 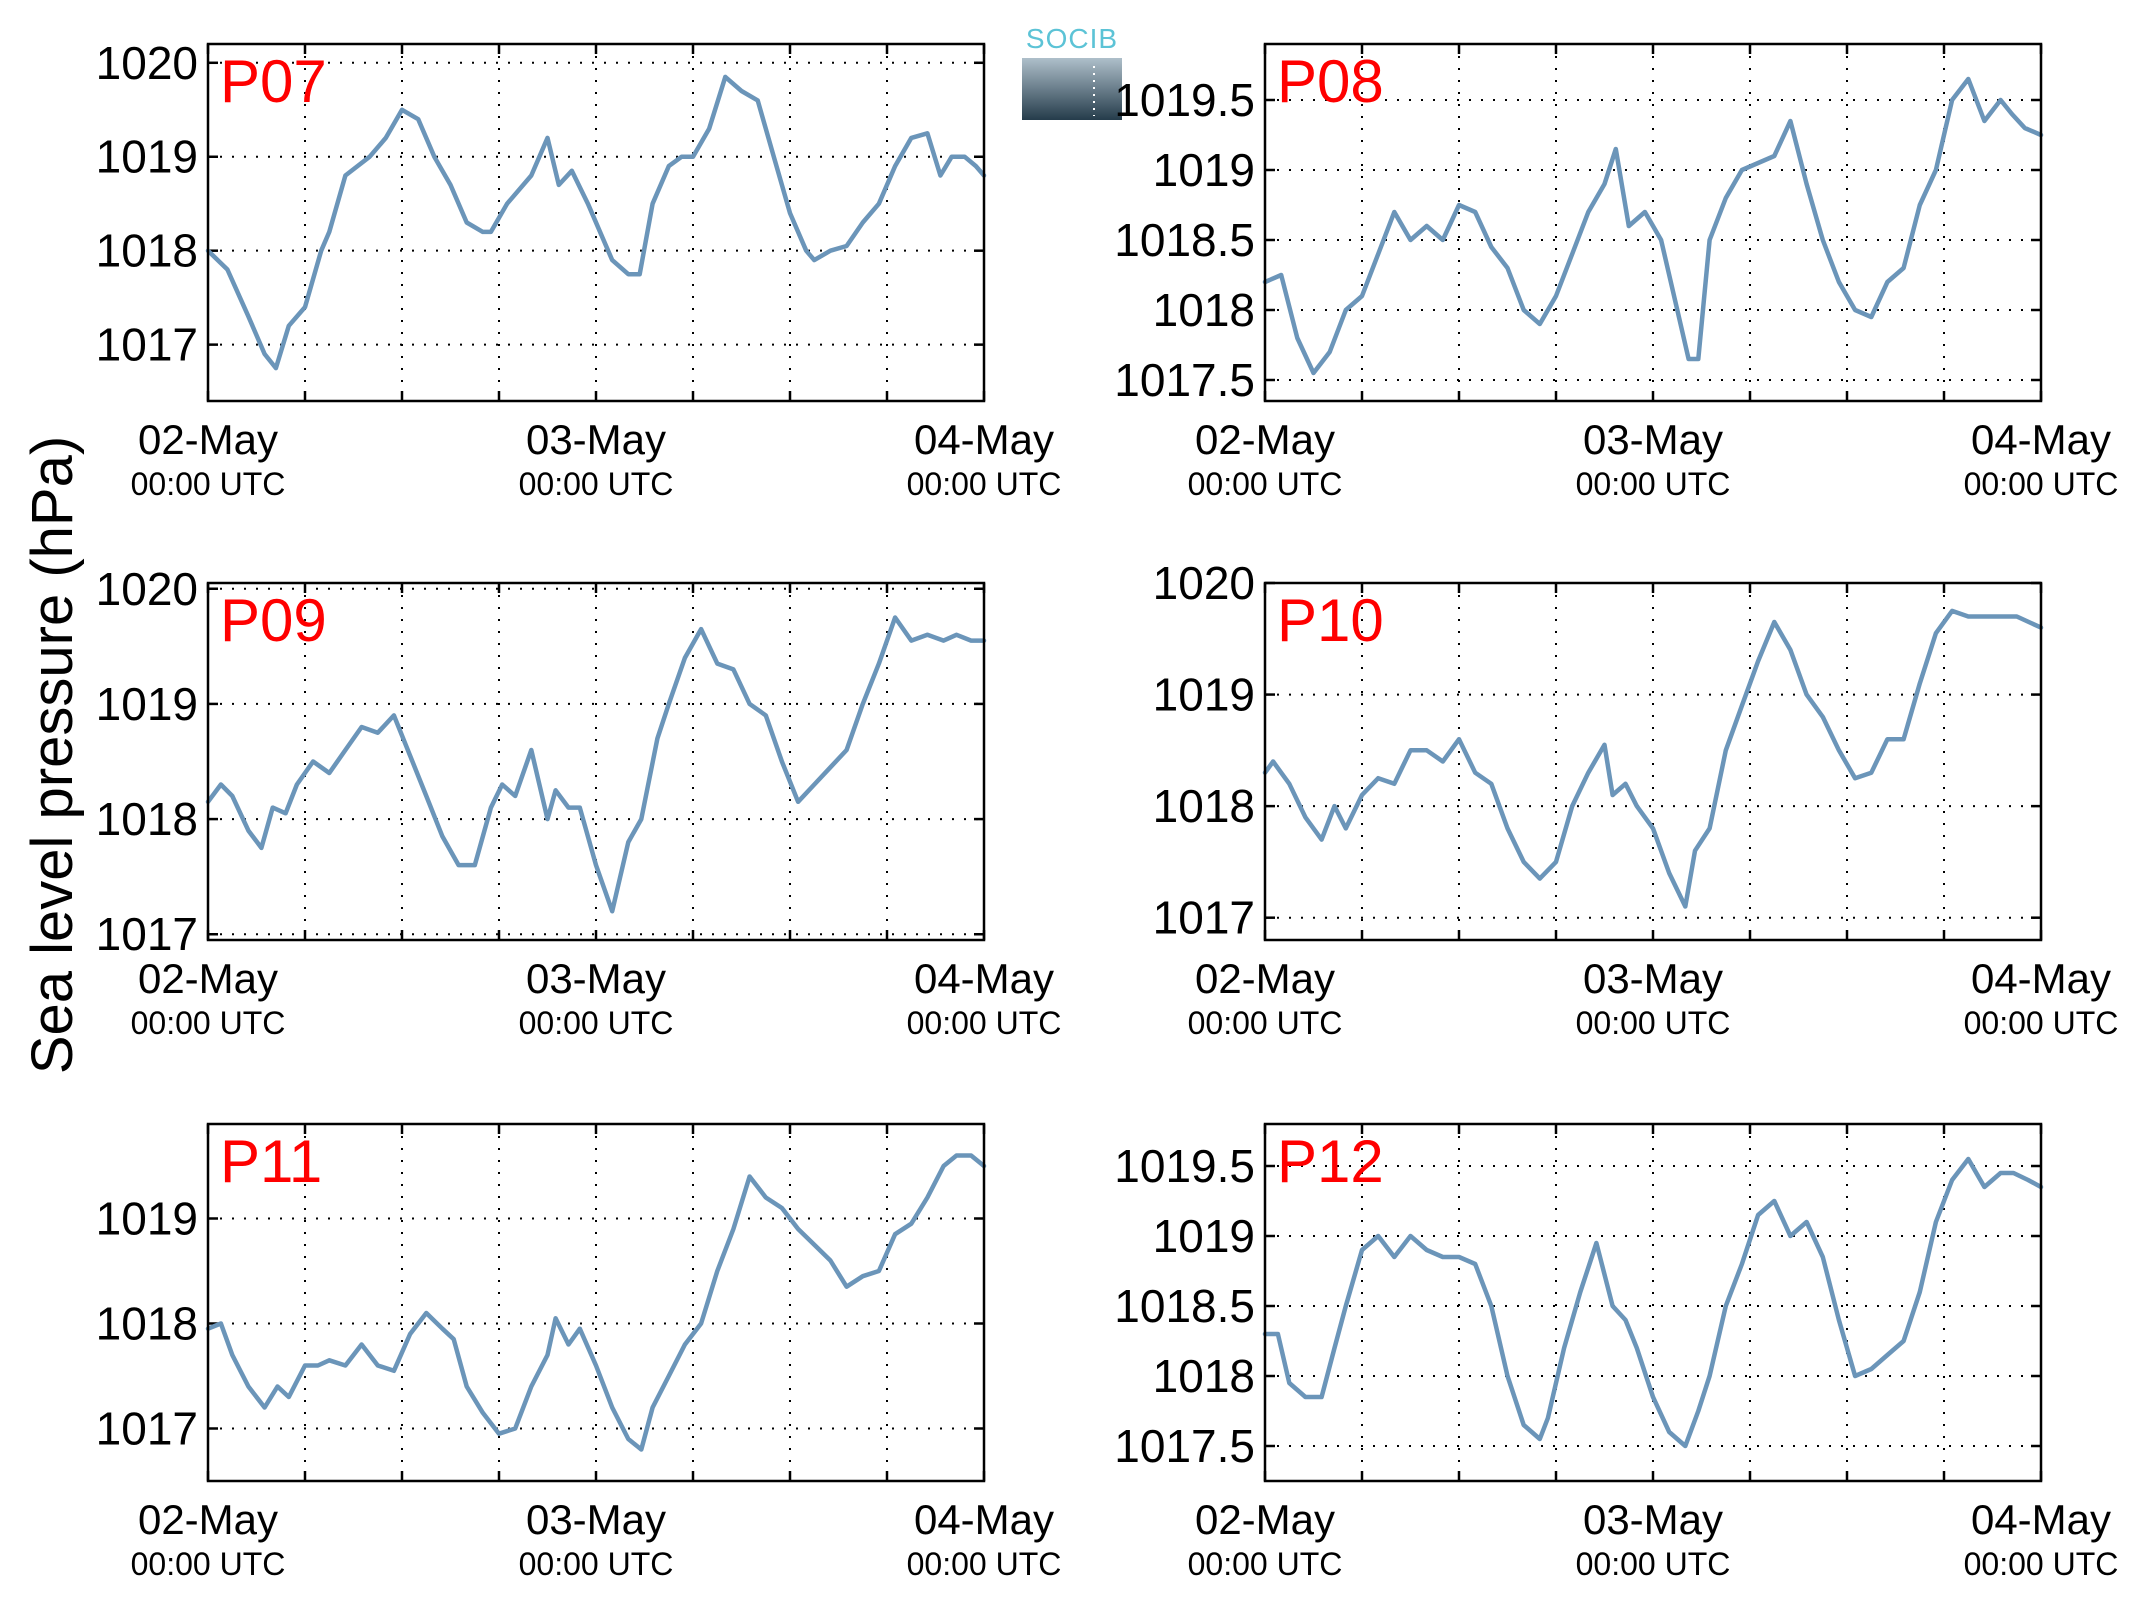 I want to click on socib-logo: SOCIB, so click(x=1072, y=71).